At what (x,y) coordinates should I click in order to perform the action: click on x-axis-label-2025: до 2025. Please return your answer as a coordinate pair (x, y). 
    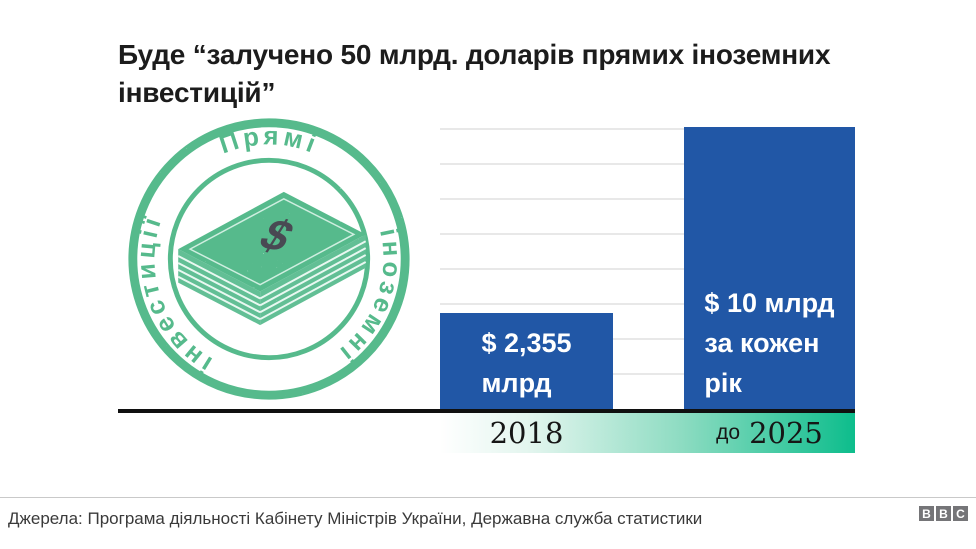
    Looking at the image, I should click on (769, 433).